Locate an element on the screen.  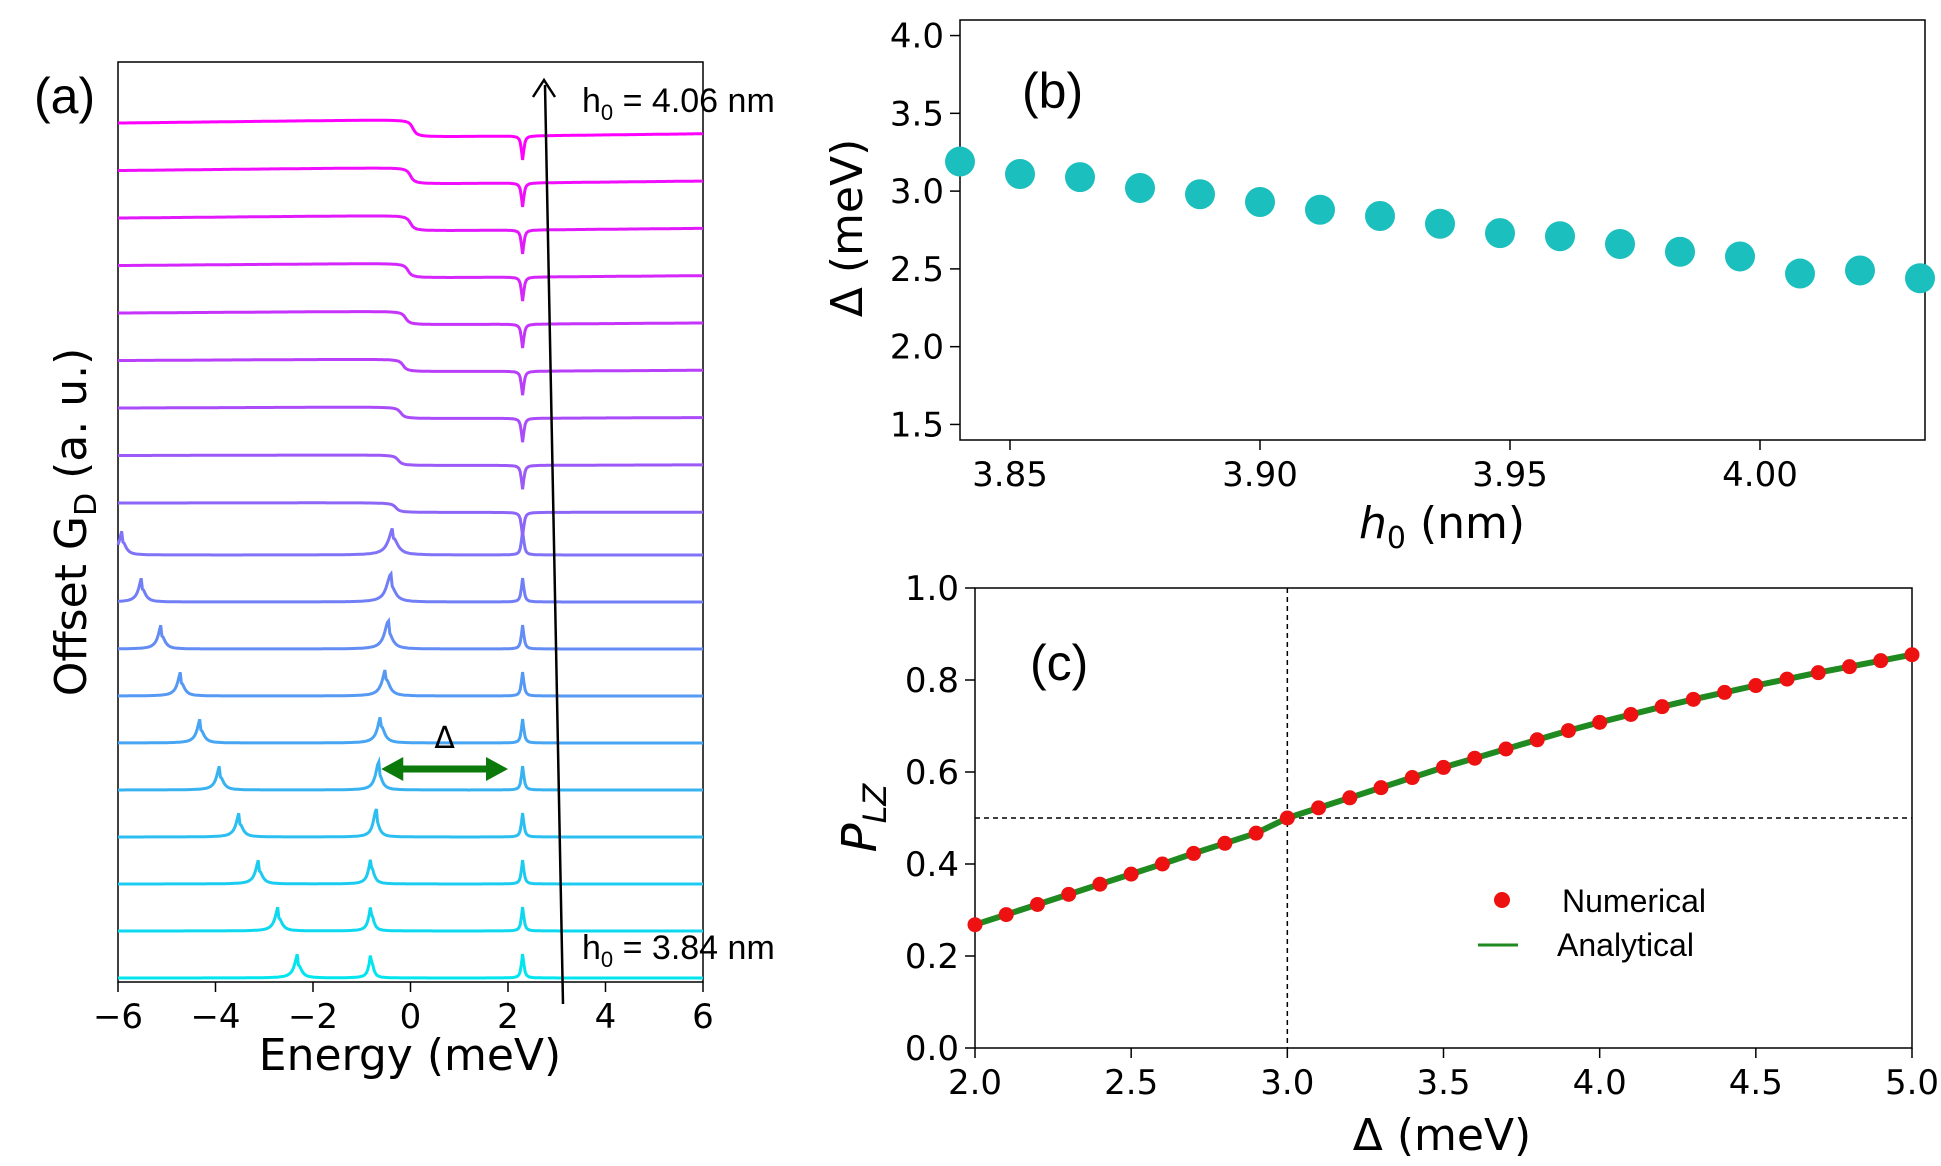
panel-b-y-tick-label: 3.5 is located at coordinates (917, 114).